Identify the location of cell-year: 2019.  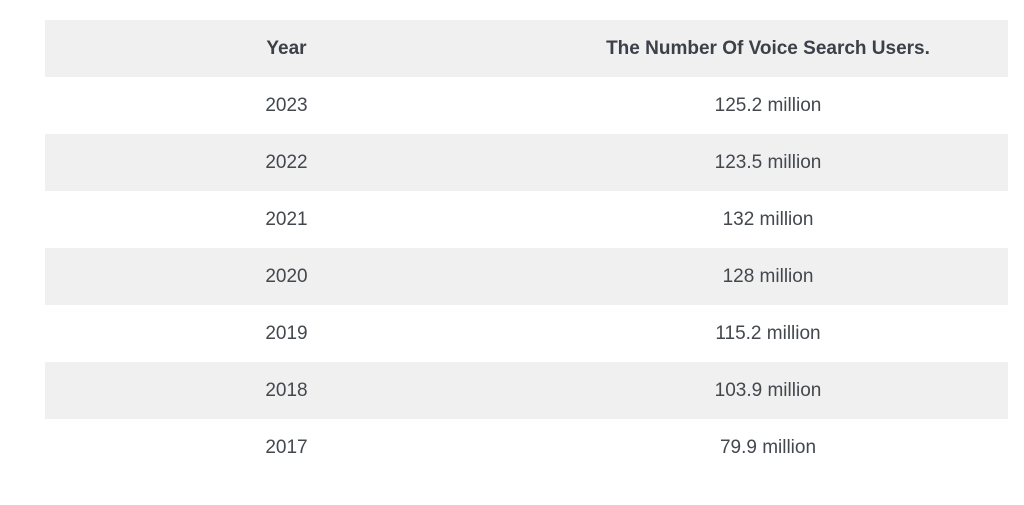
(286, 333).